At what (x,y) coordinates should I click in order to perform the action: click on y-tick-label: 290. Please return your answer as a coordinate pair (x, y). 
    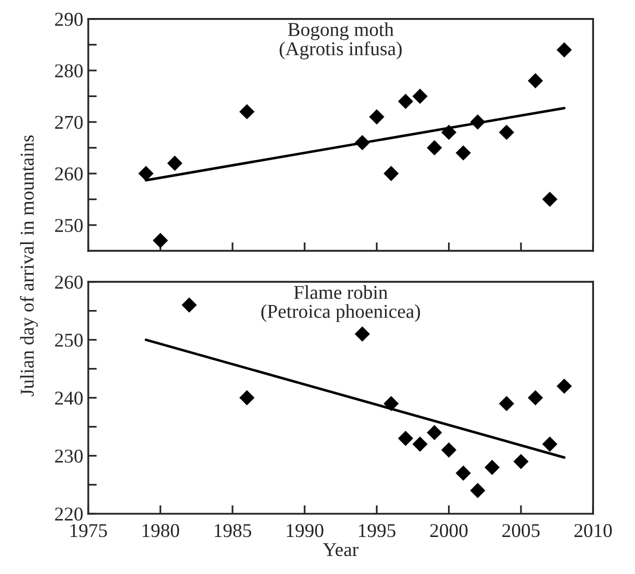
    Looking at the image, I should click on (69, 19).